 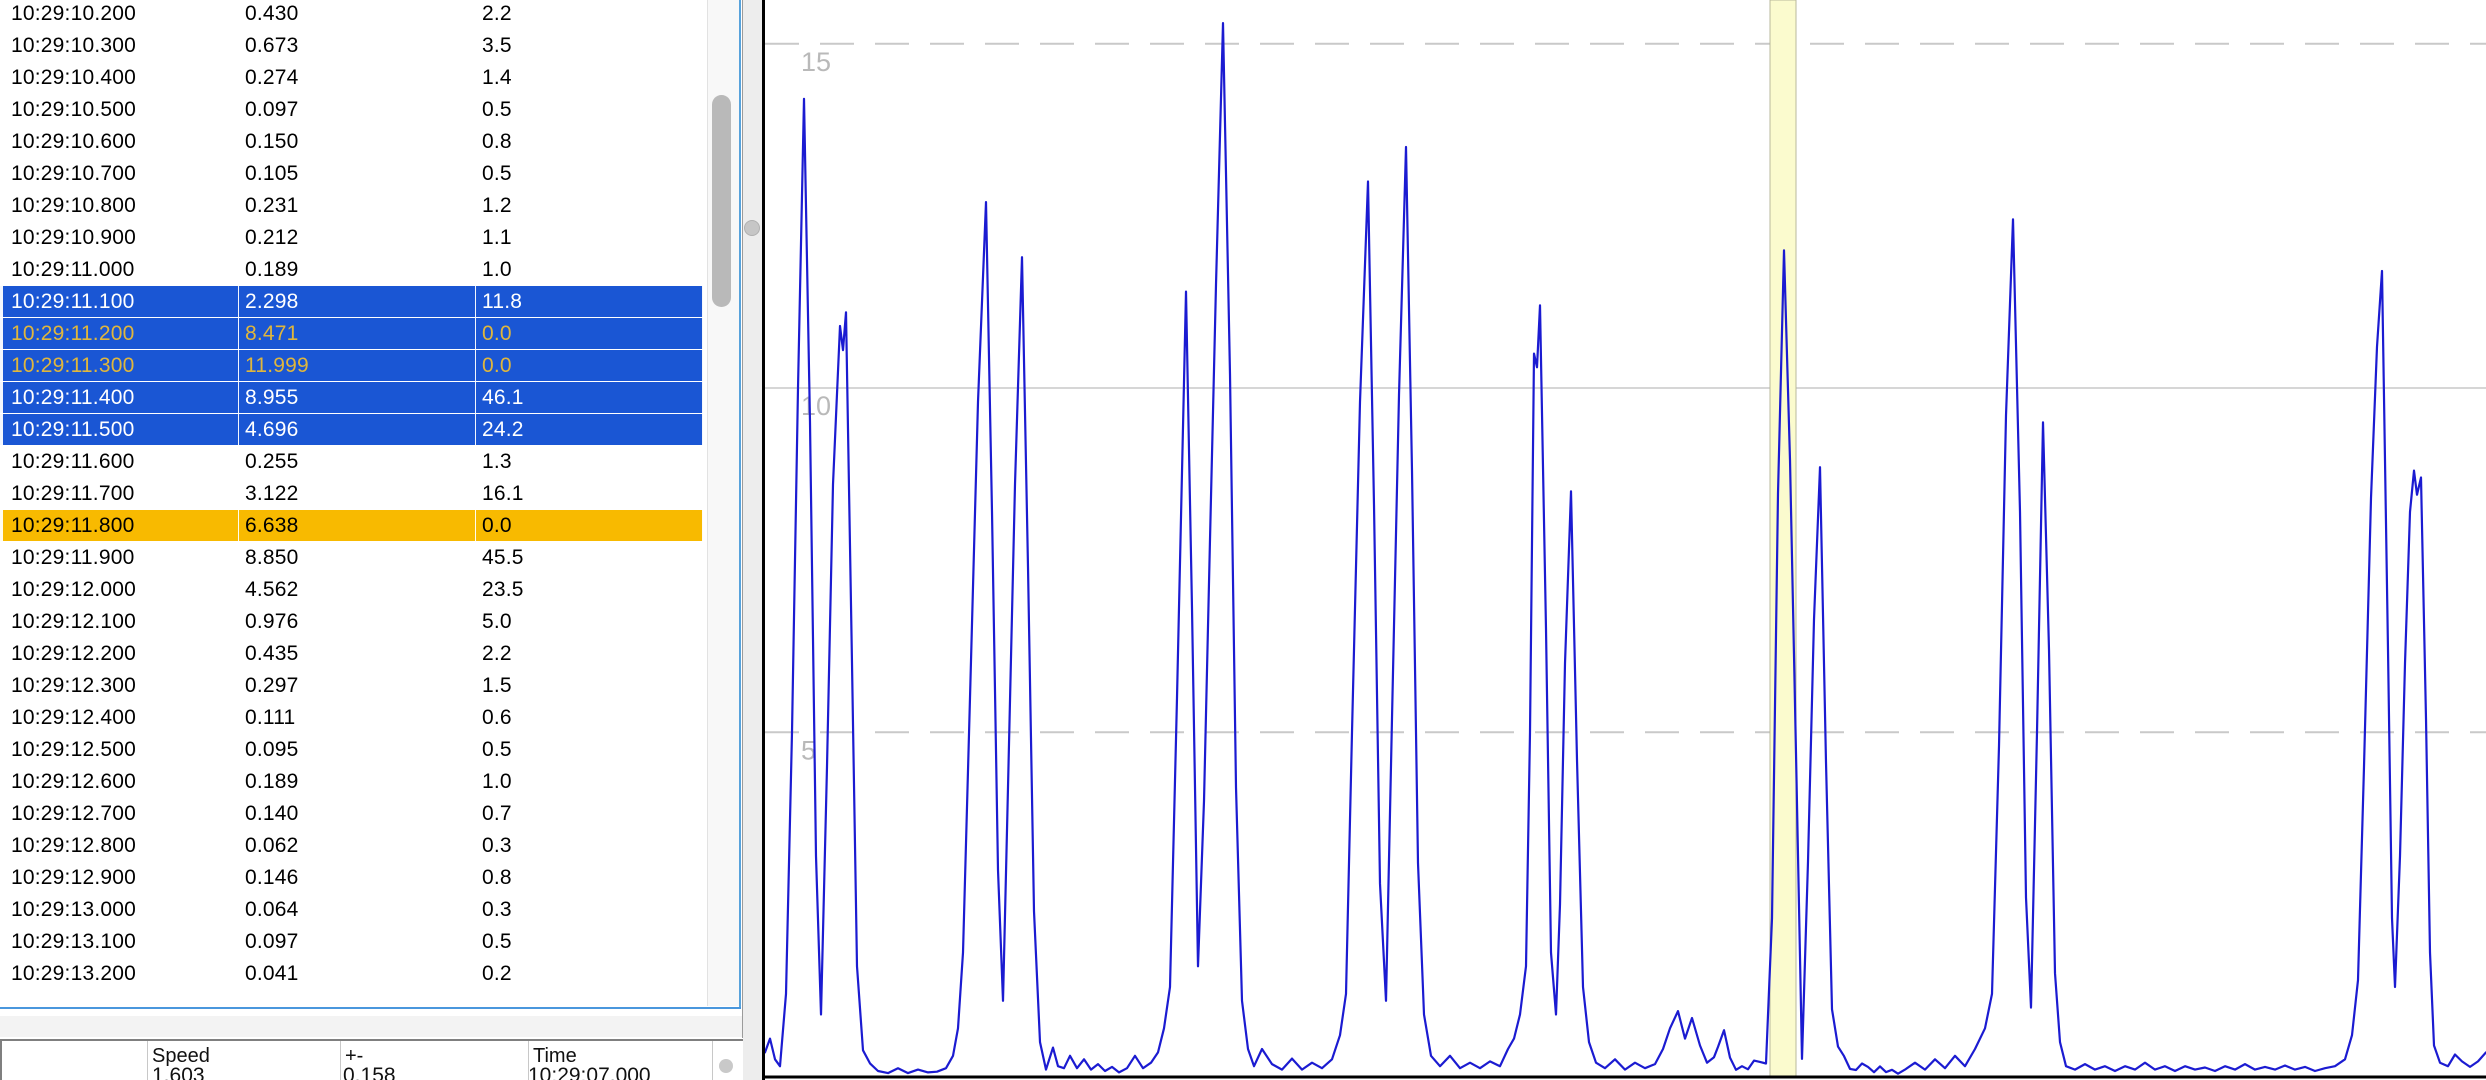 I want to click on cell-speed: 4.696, so click(x=357, y=429).